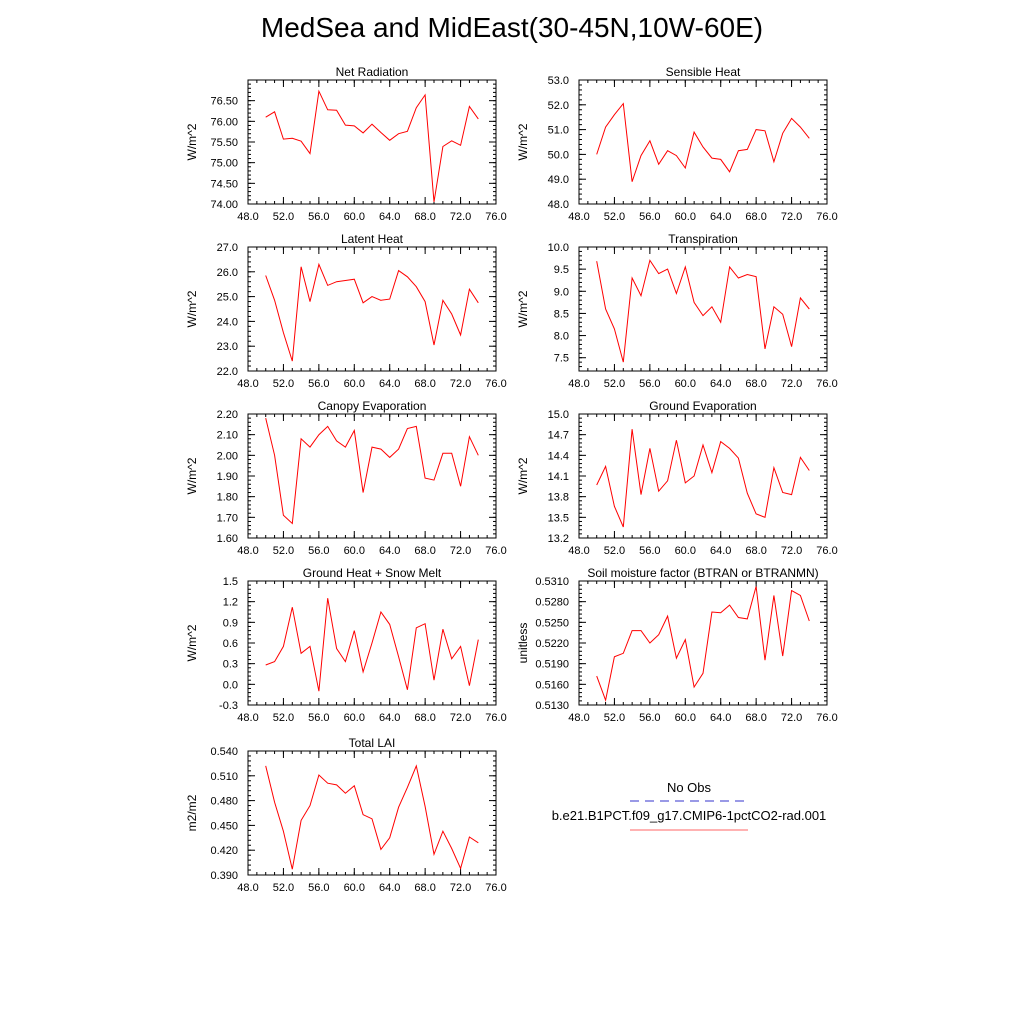  What do you see at coordinates (372, 239) in the screenshot?
I see `panel-title: Latent Heat` at bounding box center [372, 239].